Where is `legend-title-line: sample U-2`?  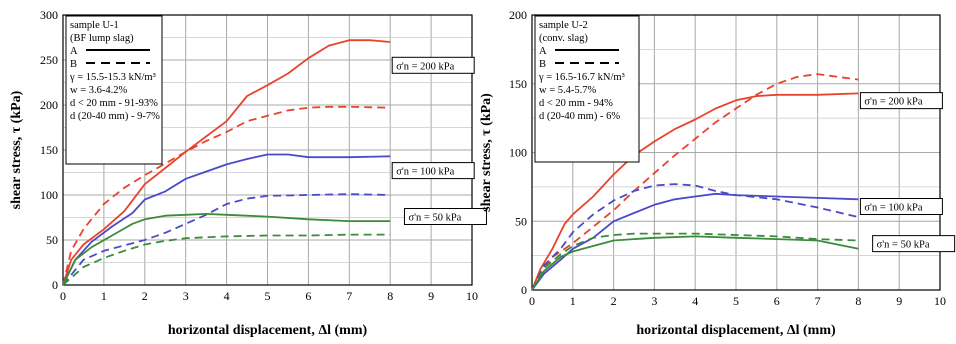
legend-title-line: sample U-2 is located at coordinates (563, 25).